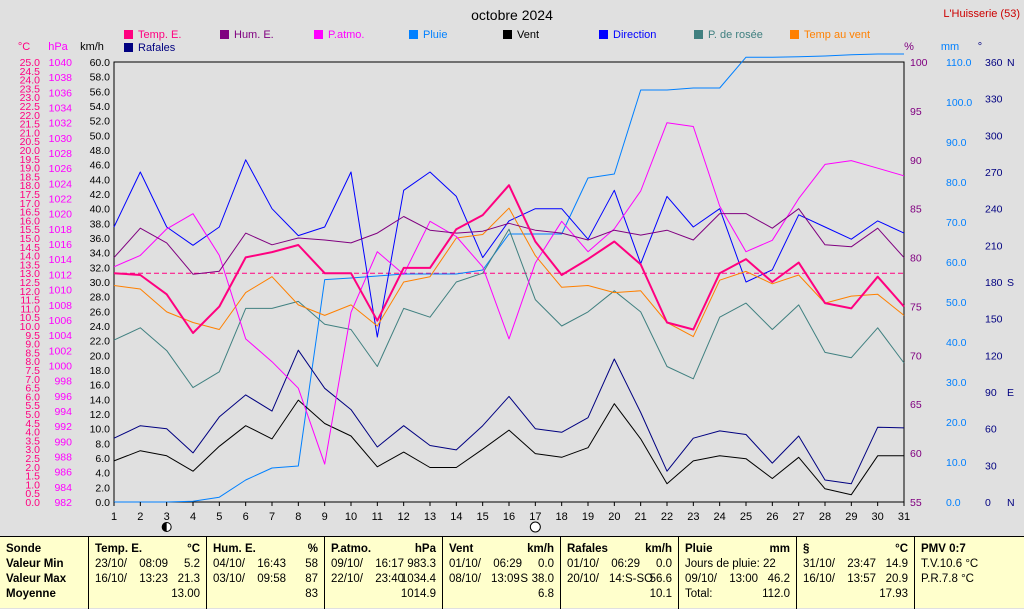 The width and height of the screenshot is (1024, 609). Describe the element at coordinates (32, 389) in the screenshot. I see `axis-tick-label: 6.5` at that location.